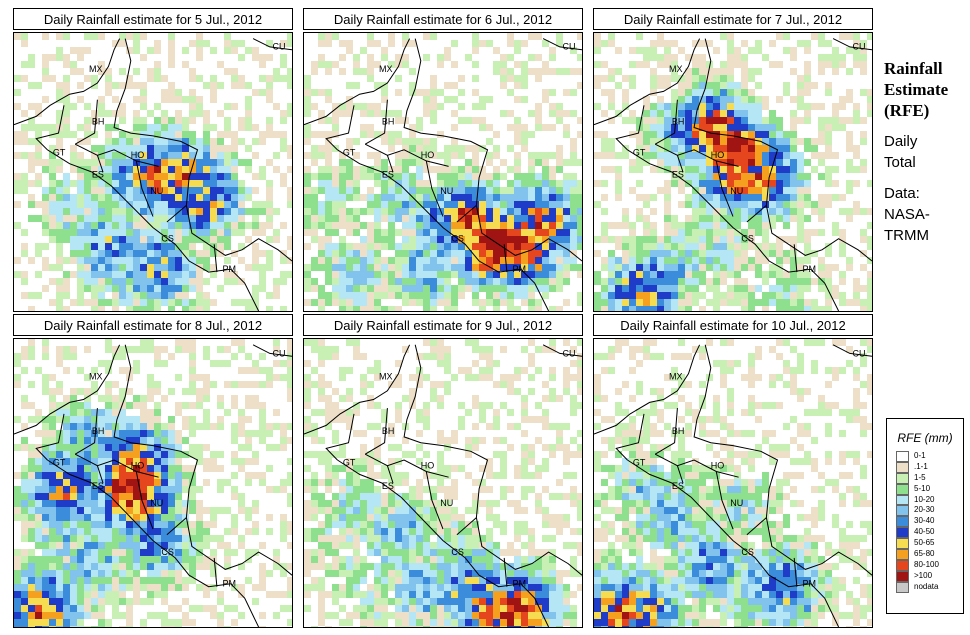  I want to click on legend-label: nodata, so click(926, 586).